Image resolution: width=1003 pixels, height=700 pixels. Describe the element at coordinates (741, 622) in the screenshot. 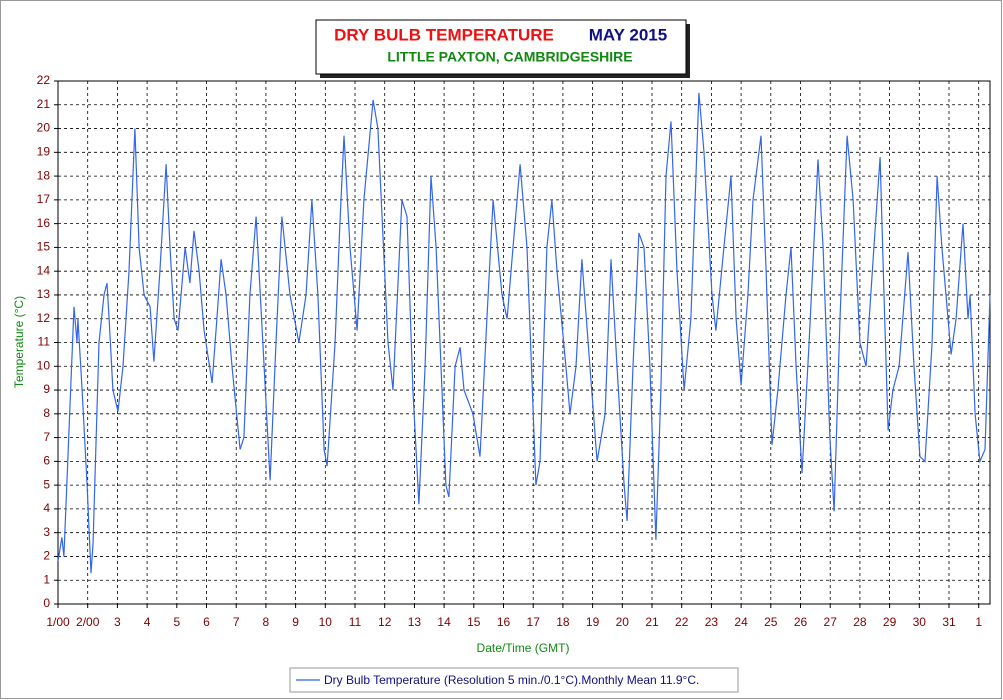

I see `x-tick-label: 24` at that location.